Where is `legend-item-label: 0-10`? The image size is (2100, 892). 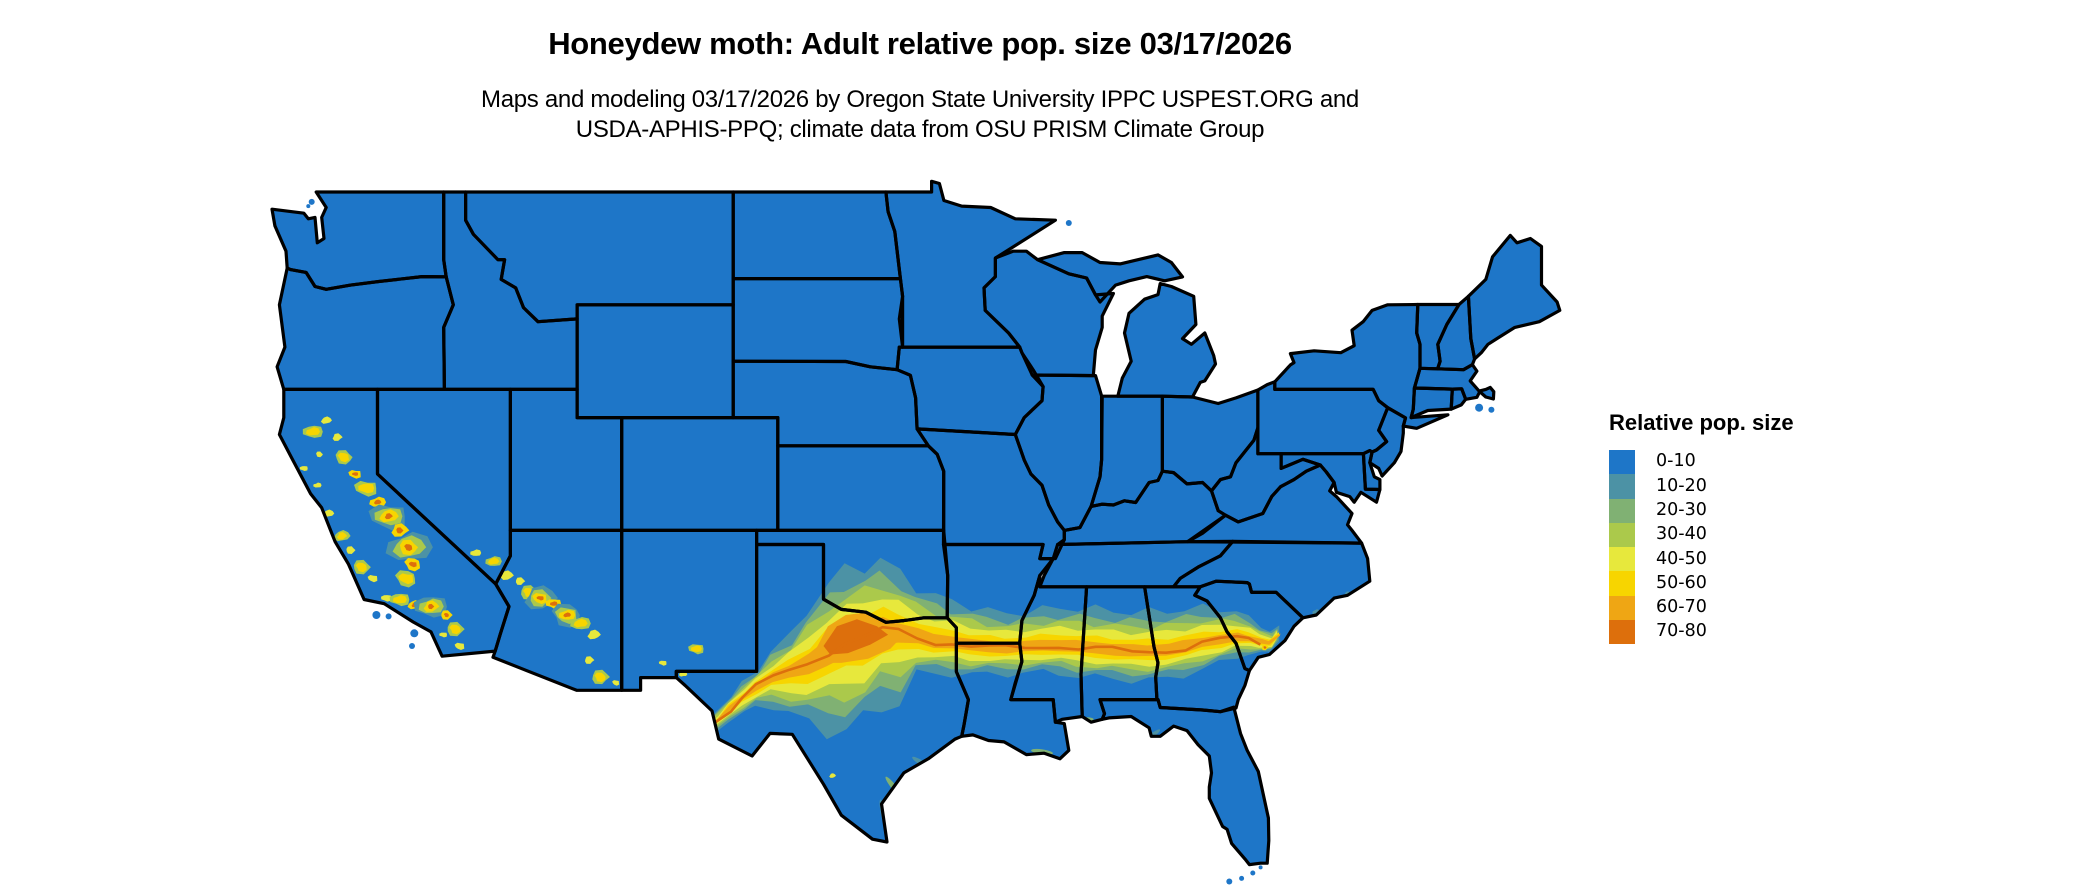
legend-item-label: 0-10 is located at coordinates (1676, 461).